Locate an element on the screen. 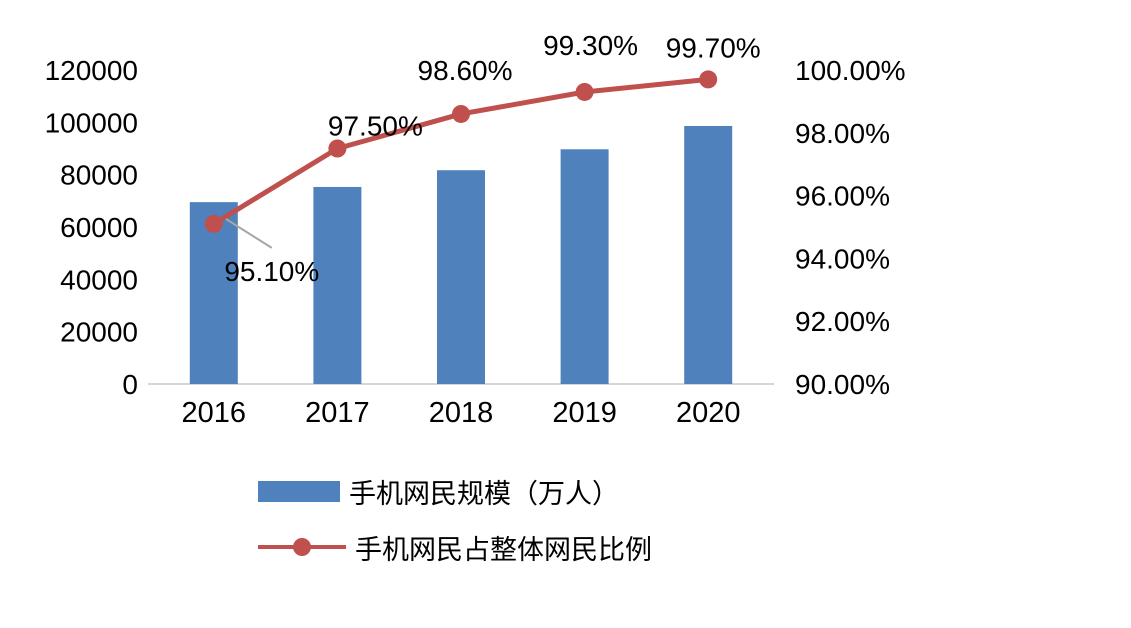  right-axis-tick-label: 90.00% is located at coordinates (842, 384).